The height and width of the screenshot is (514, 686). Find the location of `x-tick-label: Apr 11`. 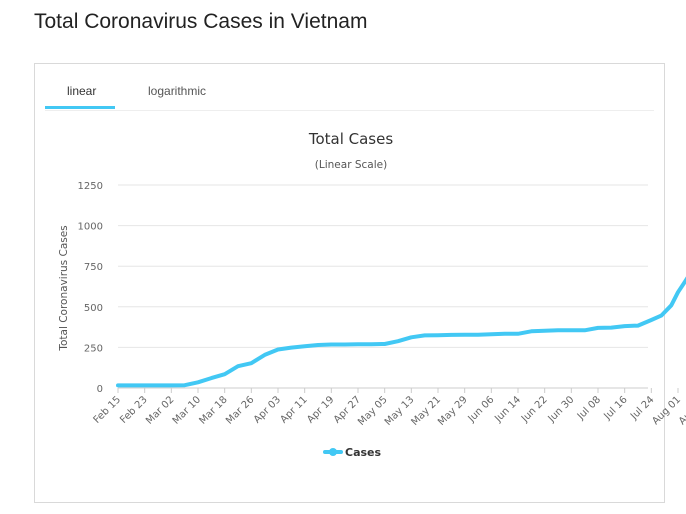

x-tick-label: Apr 11 is located at coordinates (294, 409).